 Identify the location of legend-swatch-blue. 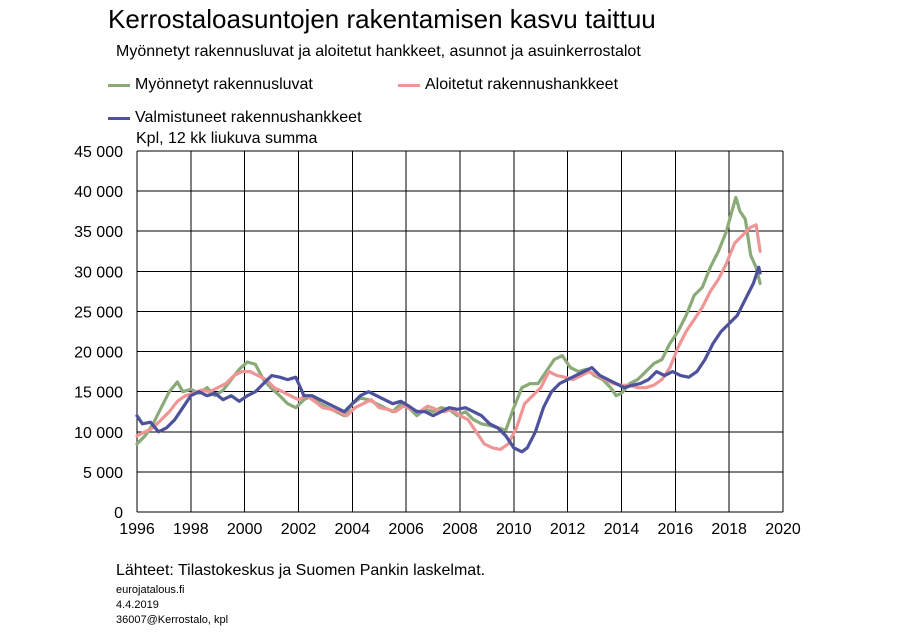
(119, 118).